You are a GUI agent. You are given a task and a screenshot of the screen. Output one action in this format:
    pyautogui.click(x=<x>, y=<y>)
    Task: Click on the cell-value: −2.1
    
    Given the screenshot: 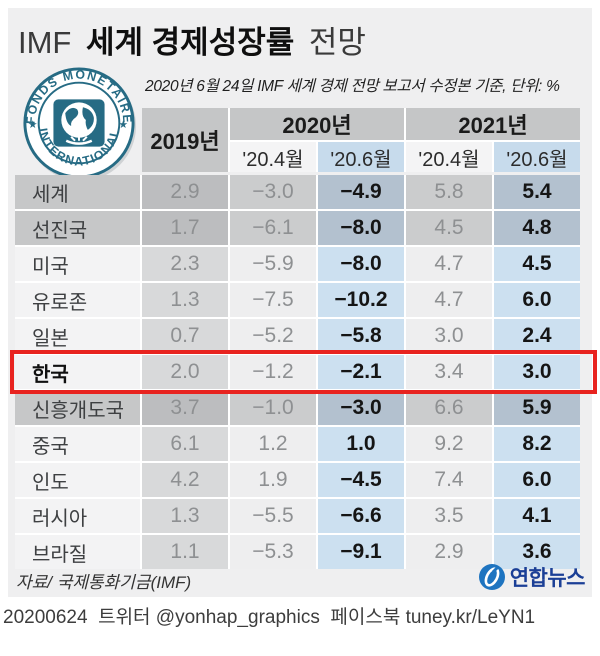 What is the action you would take?
    pyautogui.click(x=361, y=372)
    